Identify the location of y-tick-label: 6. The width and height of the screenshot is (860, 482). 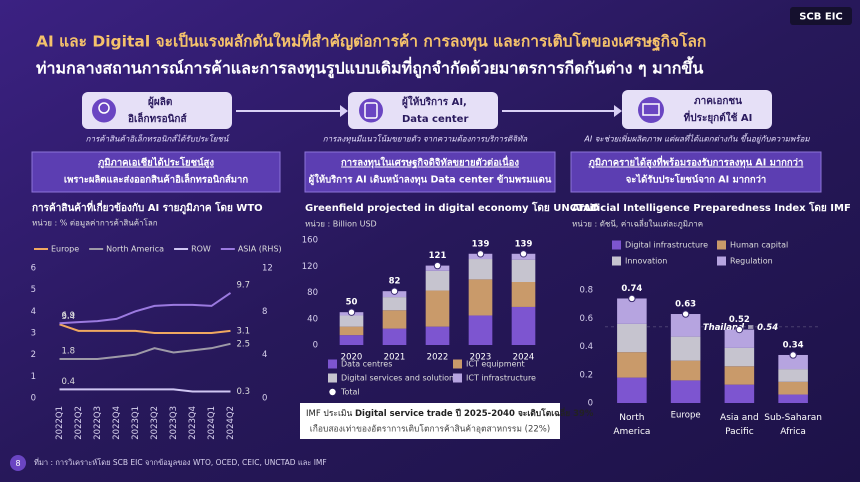
(33, 269).